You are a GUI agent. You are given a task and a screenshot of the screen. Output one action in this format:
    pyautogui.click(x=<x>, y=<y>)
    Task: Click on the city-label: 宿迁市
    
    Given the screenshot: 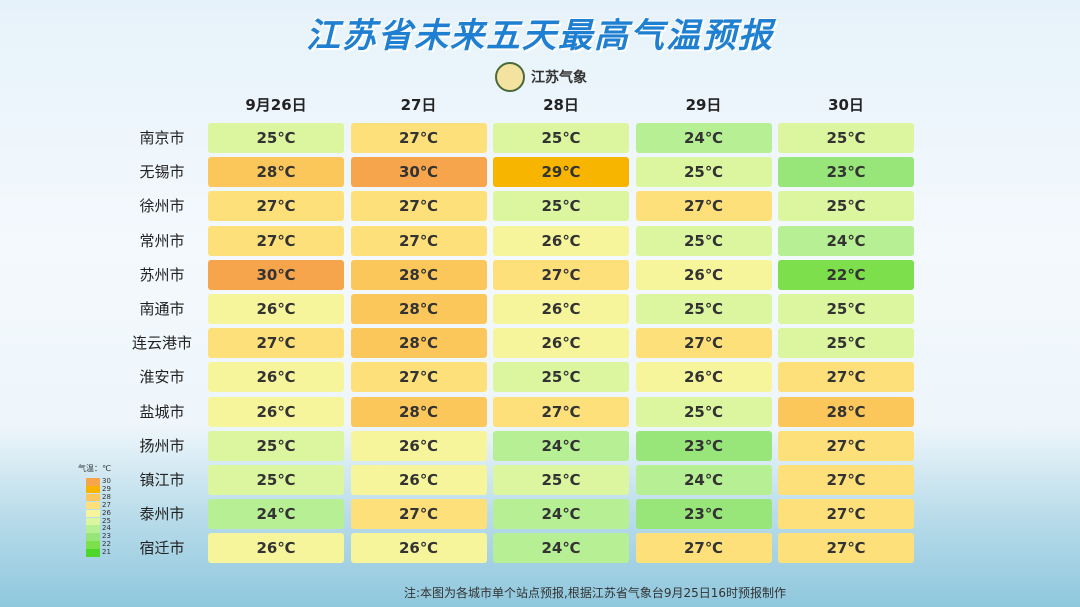 What is the action you would take?
    pyautogui.click(x=162, y=548)
    